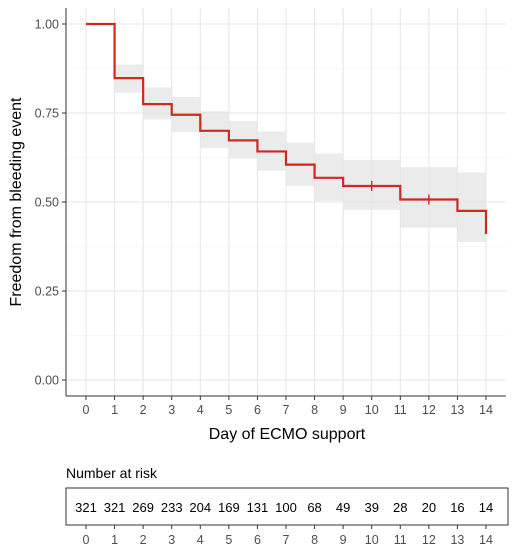  I want to click on x-tick-label: 13, so click(457, 410).